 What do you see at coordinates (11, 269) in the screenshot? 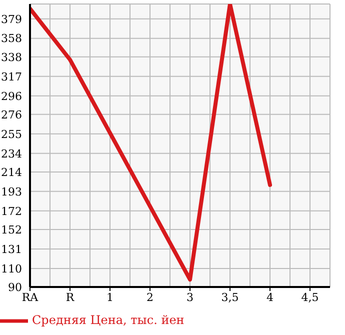
I see `y-tick-label: 110` at bounding box center [11, 269].